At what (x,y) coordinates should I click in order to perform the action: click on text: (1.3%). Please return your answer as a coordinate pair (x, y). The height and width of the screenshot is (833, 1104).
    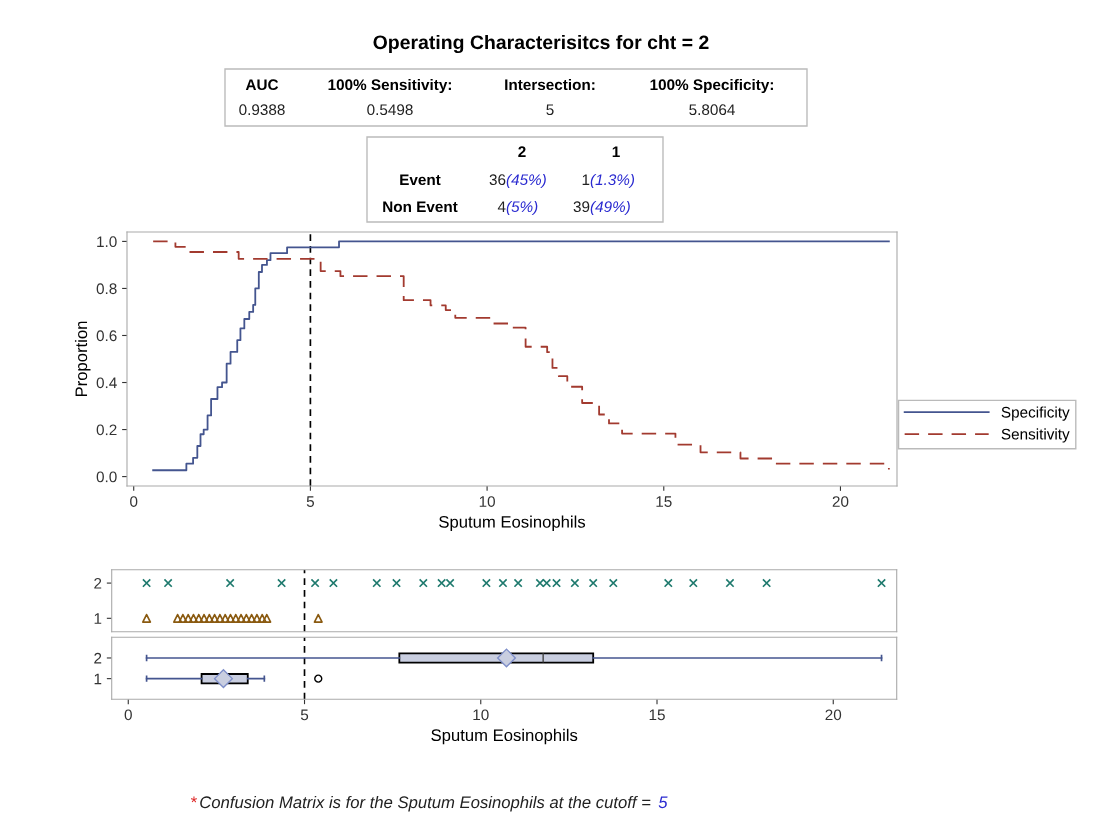
    Looking at the image, I should click on (612, 181).